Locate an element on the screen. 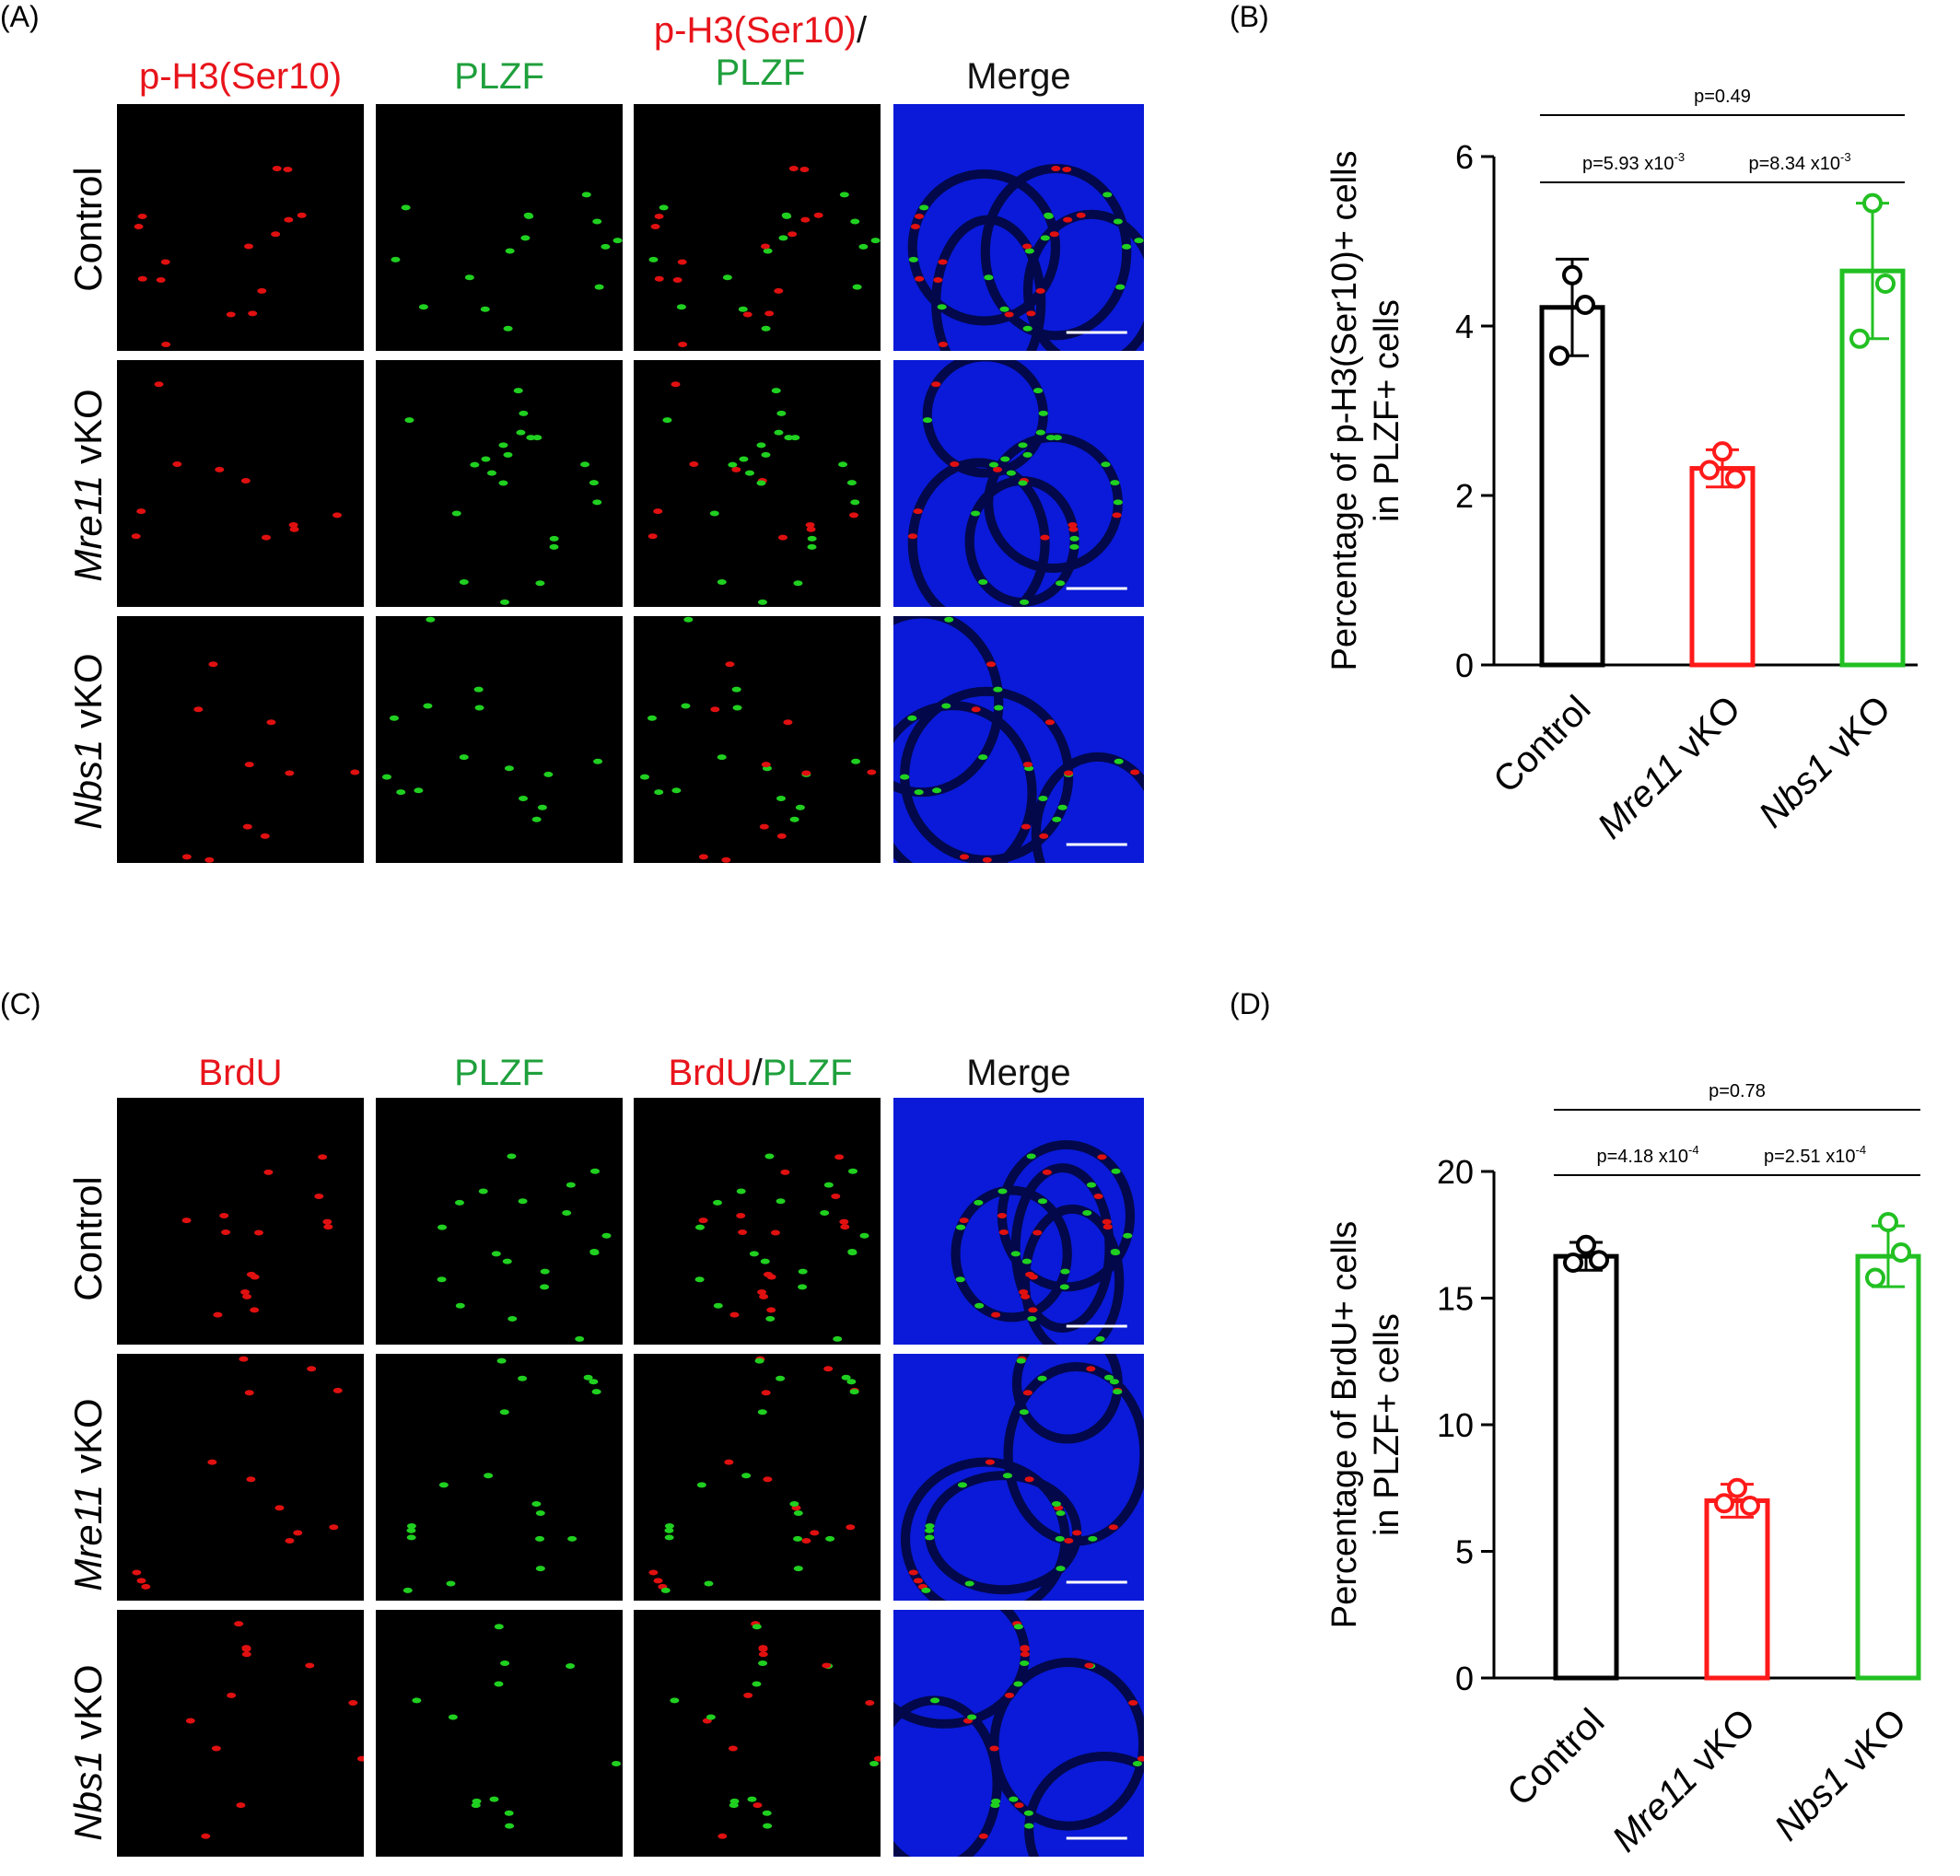 This screenshot has width=1960, height=1876. d-y-tick-label: 20 is located at coordinates (1455, 1172).